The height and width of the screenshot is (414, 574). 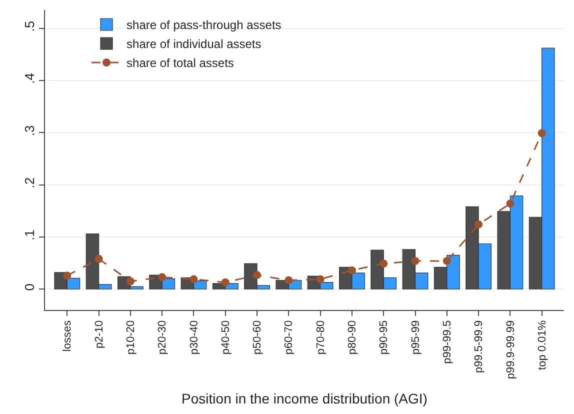 What do you see at coordinates (194, 337) in the screenshot?
I see `x-tick-label: p30-40` at bounding box center [194, 337].